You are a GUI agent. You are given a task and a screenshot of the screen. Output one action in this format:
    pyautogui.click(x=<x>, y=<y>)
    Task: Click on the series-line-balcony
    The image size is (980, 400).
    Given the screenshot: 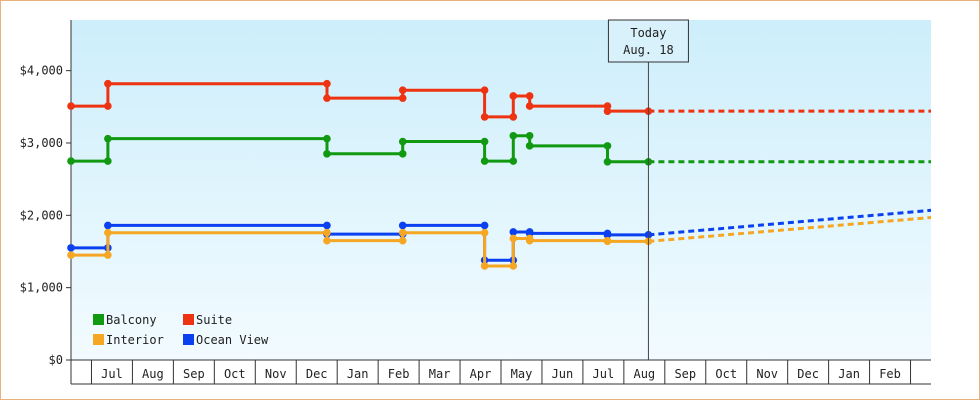 What is the action you would take?
    pyautogui.click(x=360, y=149)
    